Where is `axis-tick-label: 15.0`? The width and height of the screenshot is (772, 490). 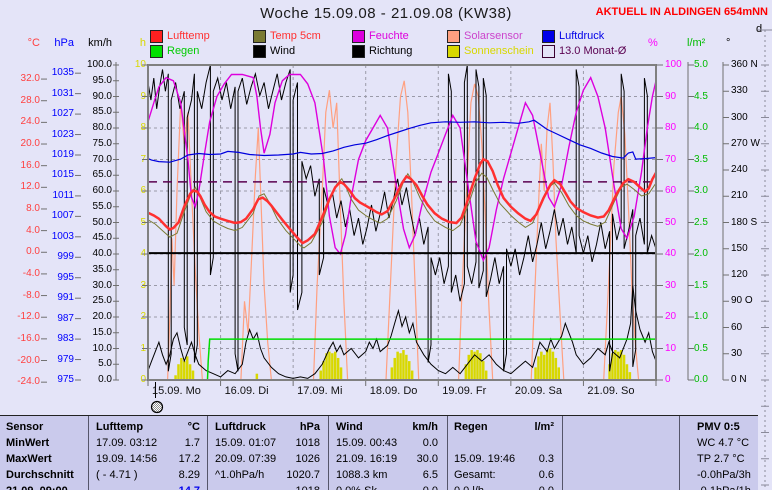 axis-tick-label: 15.0 is located at coordinates (102, 332).